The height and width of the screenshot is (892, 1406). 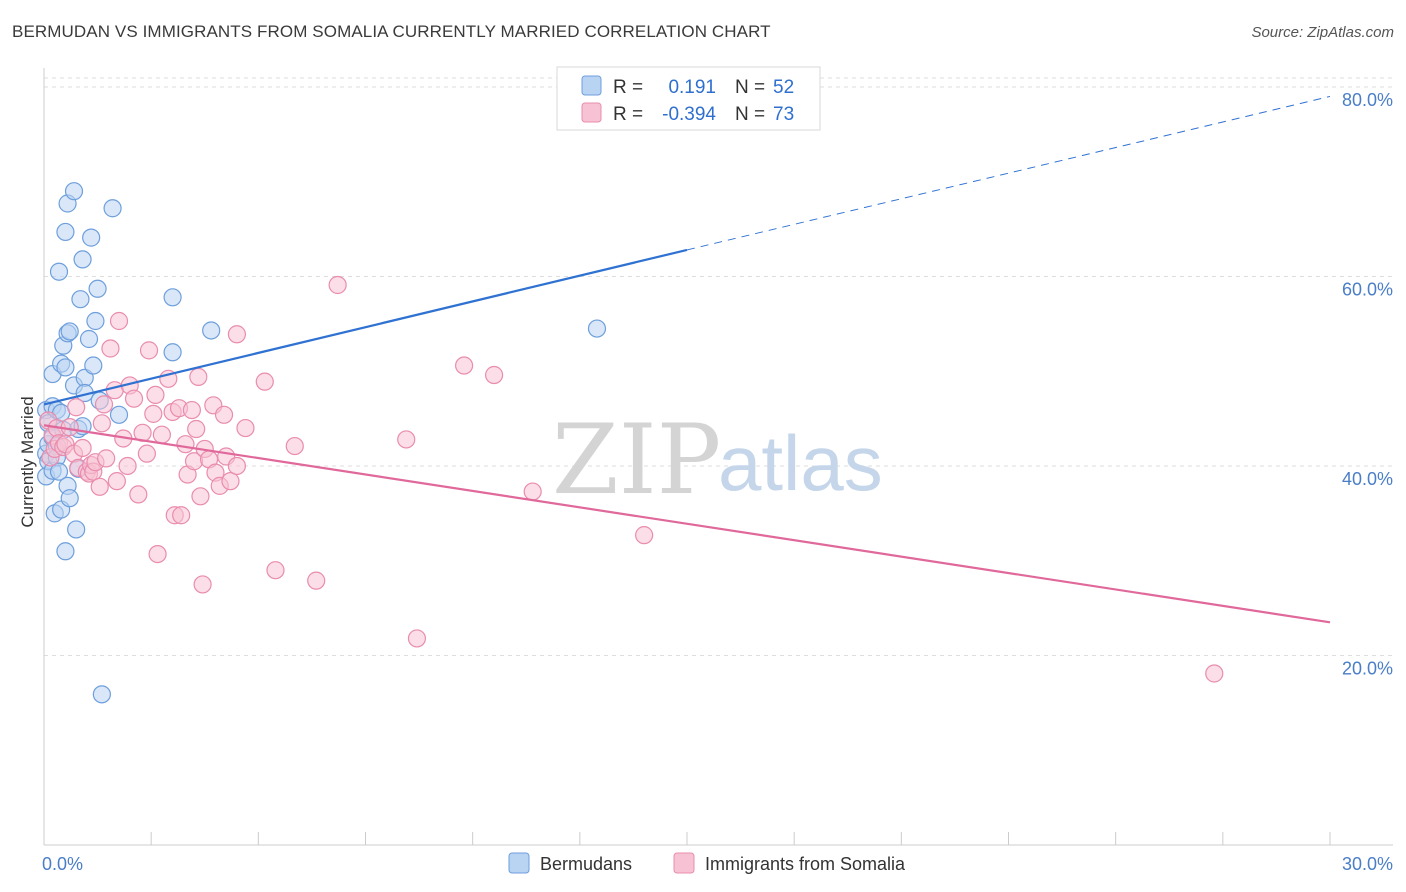 What do you see at coordinates (1367, 384) in the screenshot?
I see `y-tick-labels: 20.0% 40.0% 60.0% 80.0%` at bounding box center [1367, 384].